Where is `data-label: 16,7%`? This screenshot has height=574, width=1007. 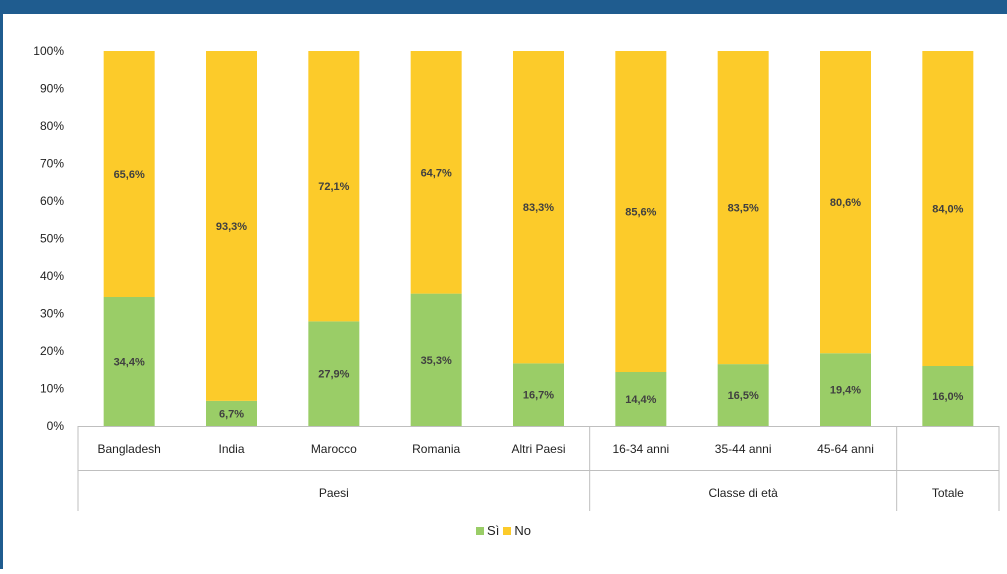 data-label: 16,7% is located at coordinates (538, 396).